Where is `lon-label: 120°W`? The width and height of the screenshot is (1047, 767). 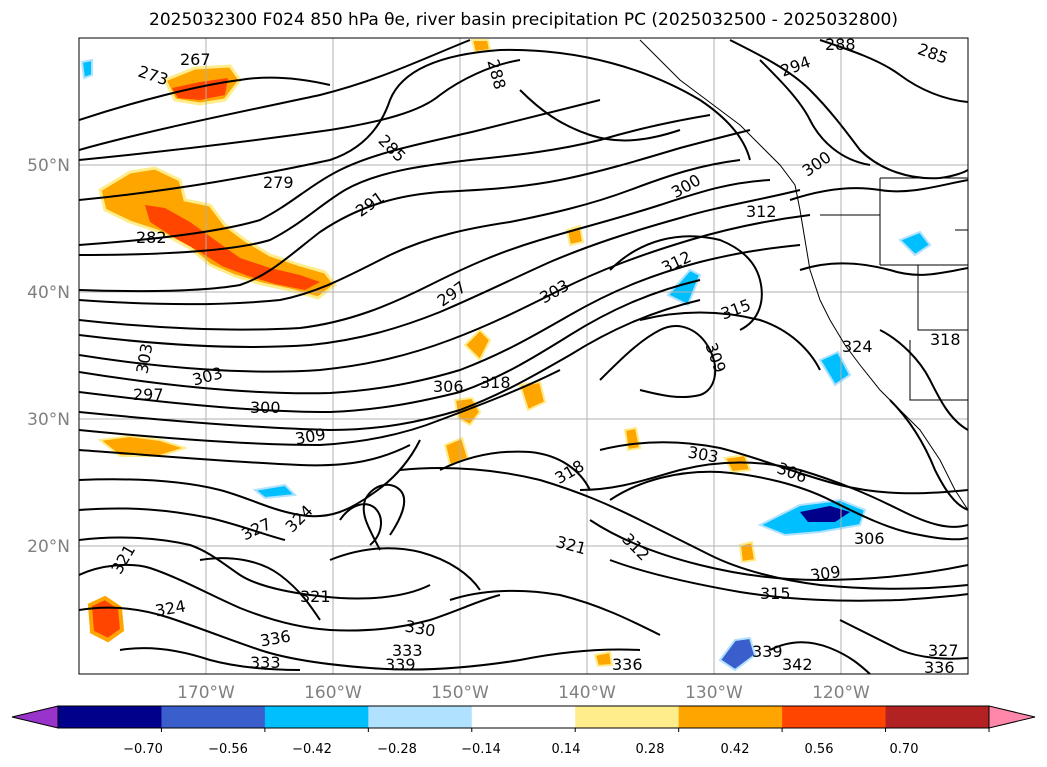
lon-label: 120°W is located at coordinates (841, 693).